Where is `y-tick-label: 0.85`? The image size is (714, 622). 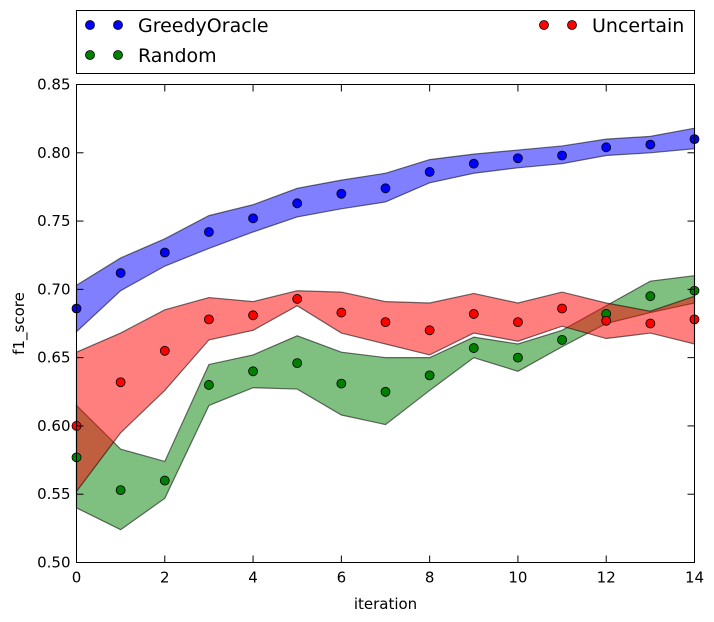
y-tick-label: 0.85 is located at coordinates (53, 85).